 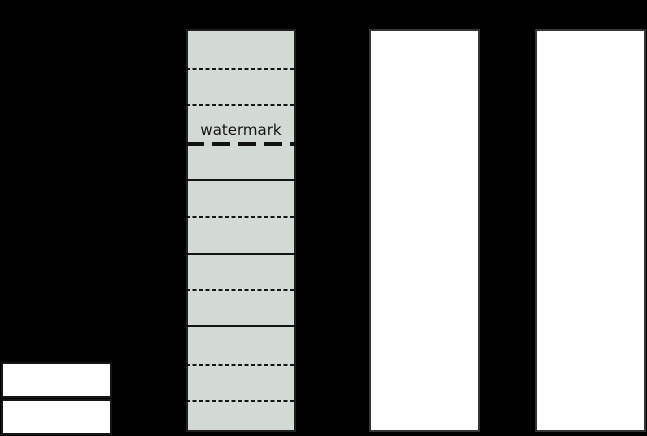 I want to click on watermark-label: watermark, so click(x=241, y=130).